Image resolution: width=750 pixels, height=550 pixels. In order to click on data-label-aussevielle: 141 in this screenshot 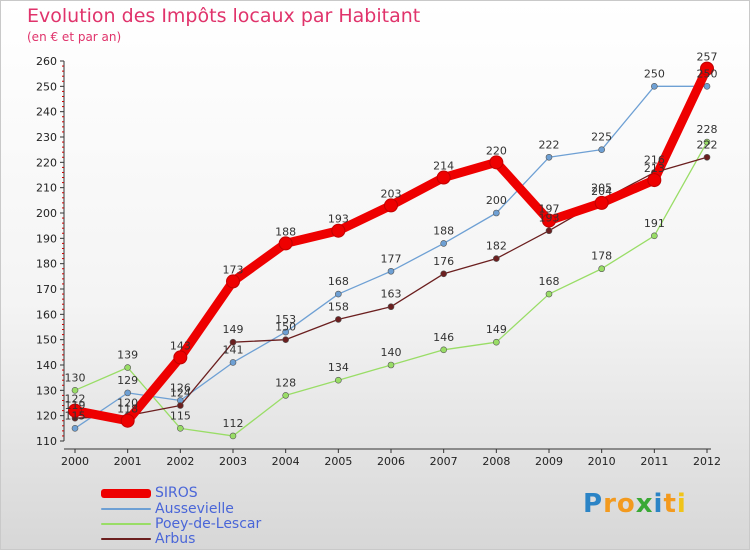, I will do `click(233, 349)`.